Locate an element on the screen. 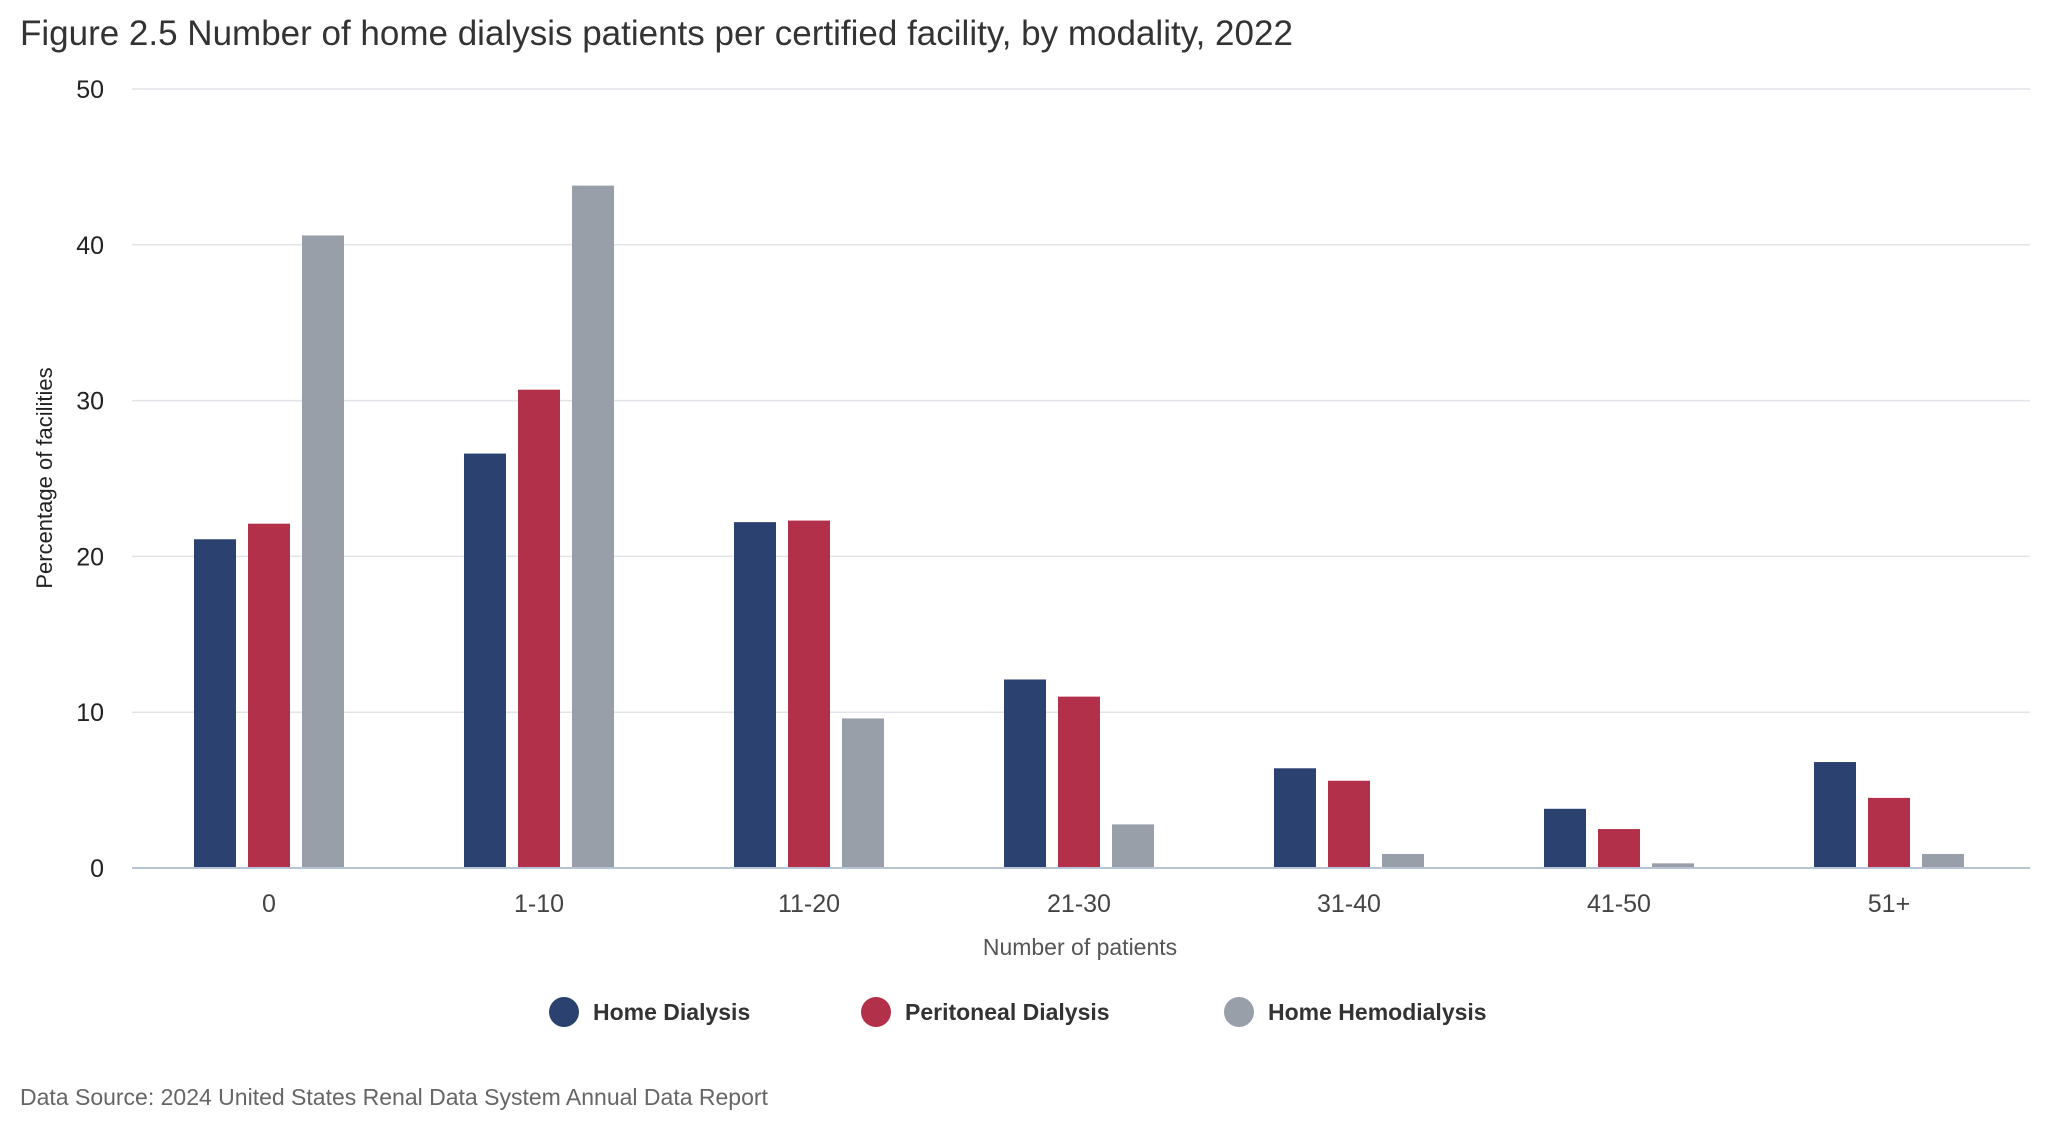 The image size is (2048, 1134). legend-item-home-dialysis: Home Dialysis is located at coordinates (649, 1012).